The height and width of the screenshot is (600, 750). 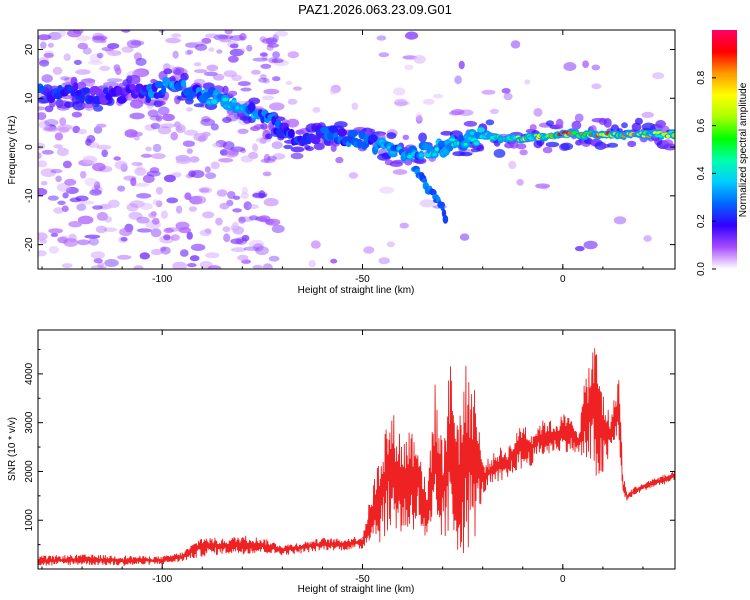 I want to click on branch-blob, so click(x=445, y=219).